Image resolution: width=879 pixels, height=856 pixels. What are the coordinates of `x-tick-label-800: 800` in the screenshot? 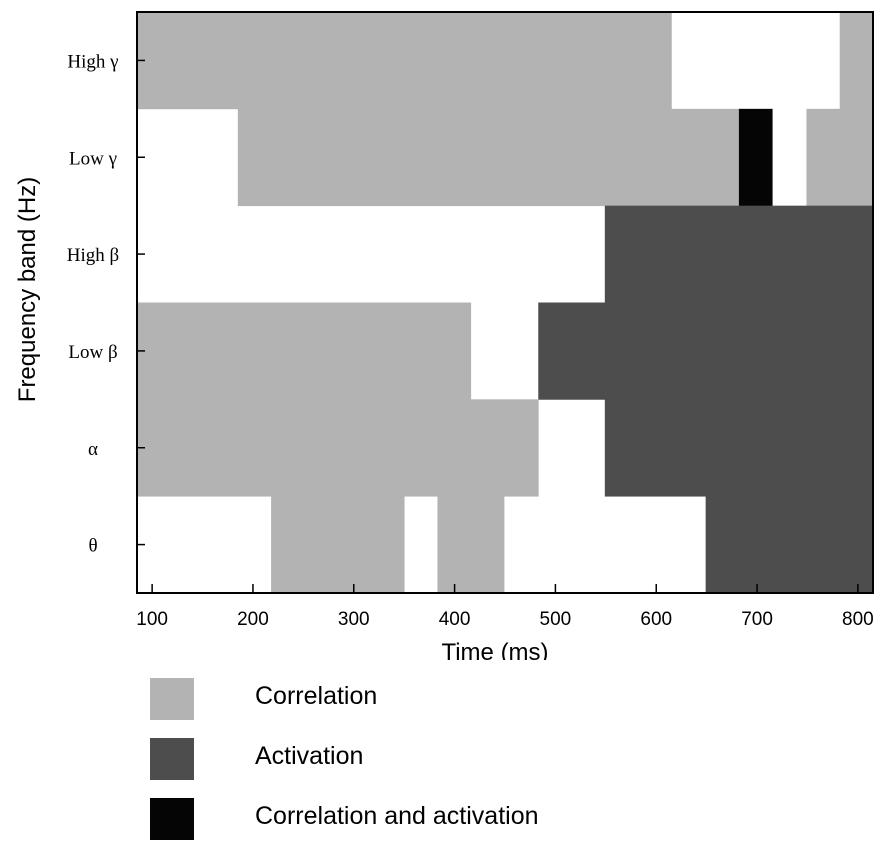 It's located at (858, 619).